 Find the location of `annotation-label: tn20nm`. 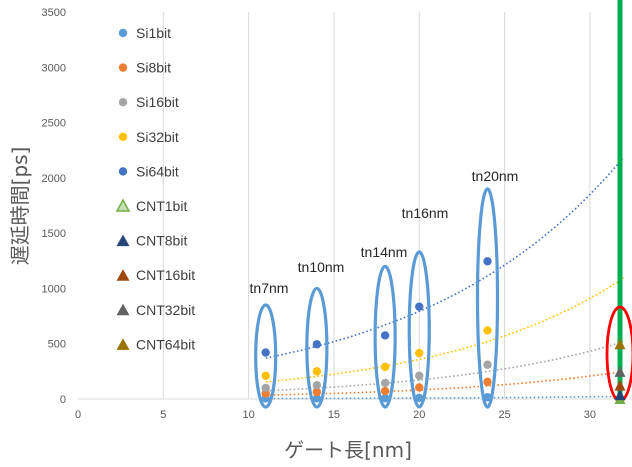

annotation-label: tn20nm is located at coordinates (495, 176).